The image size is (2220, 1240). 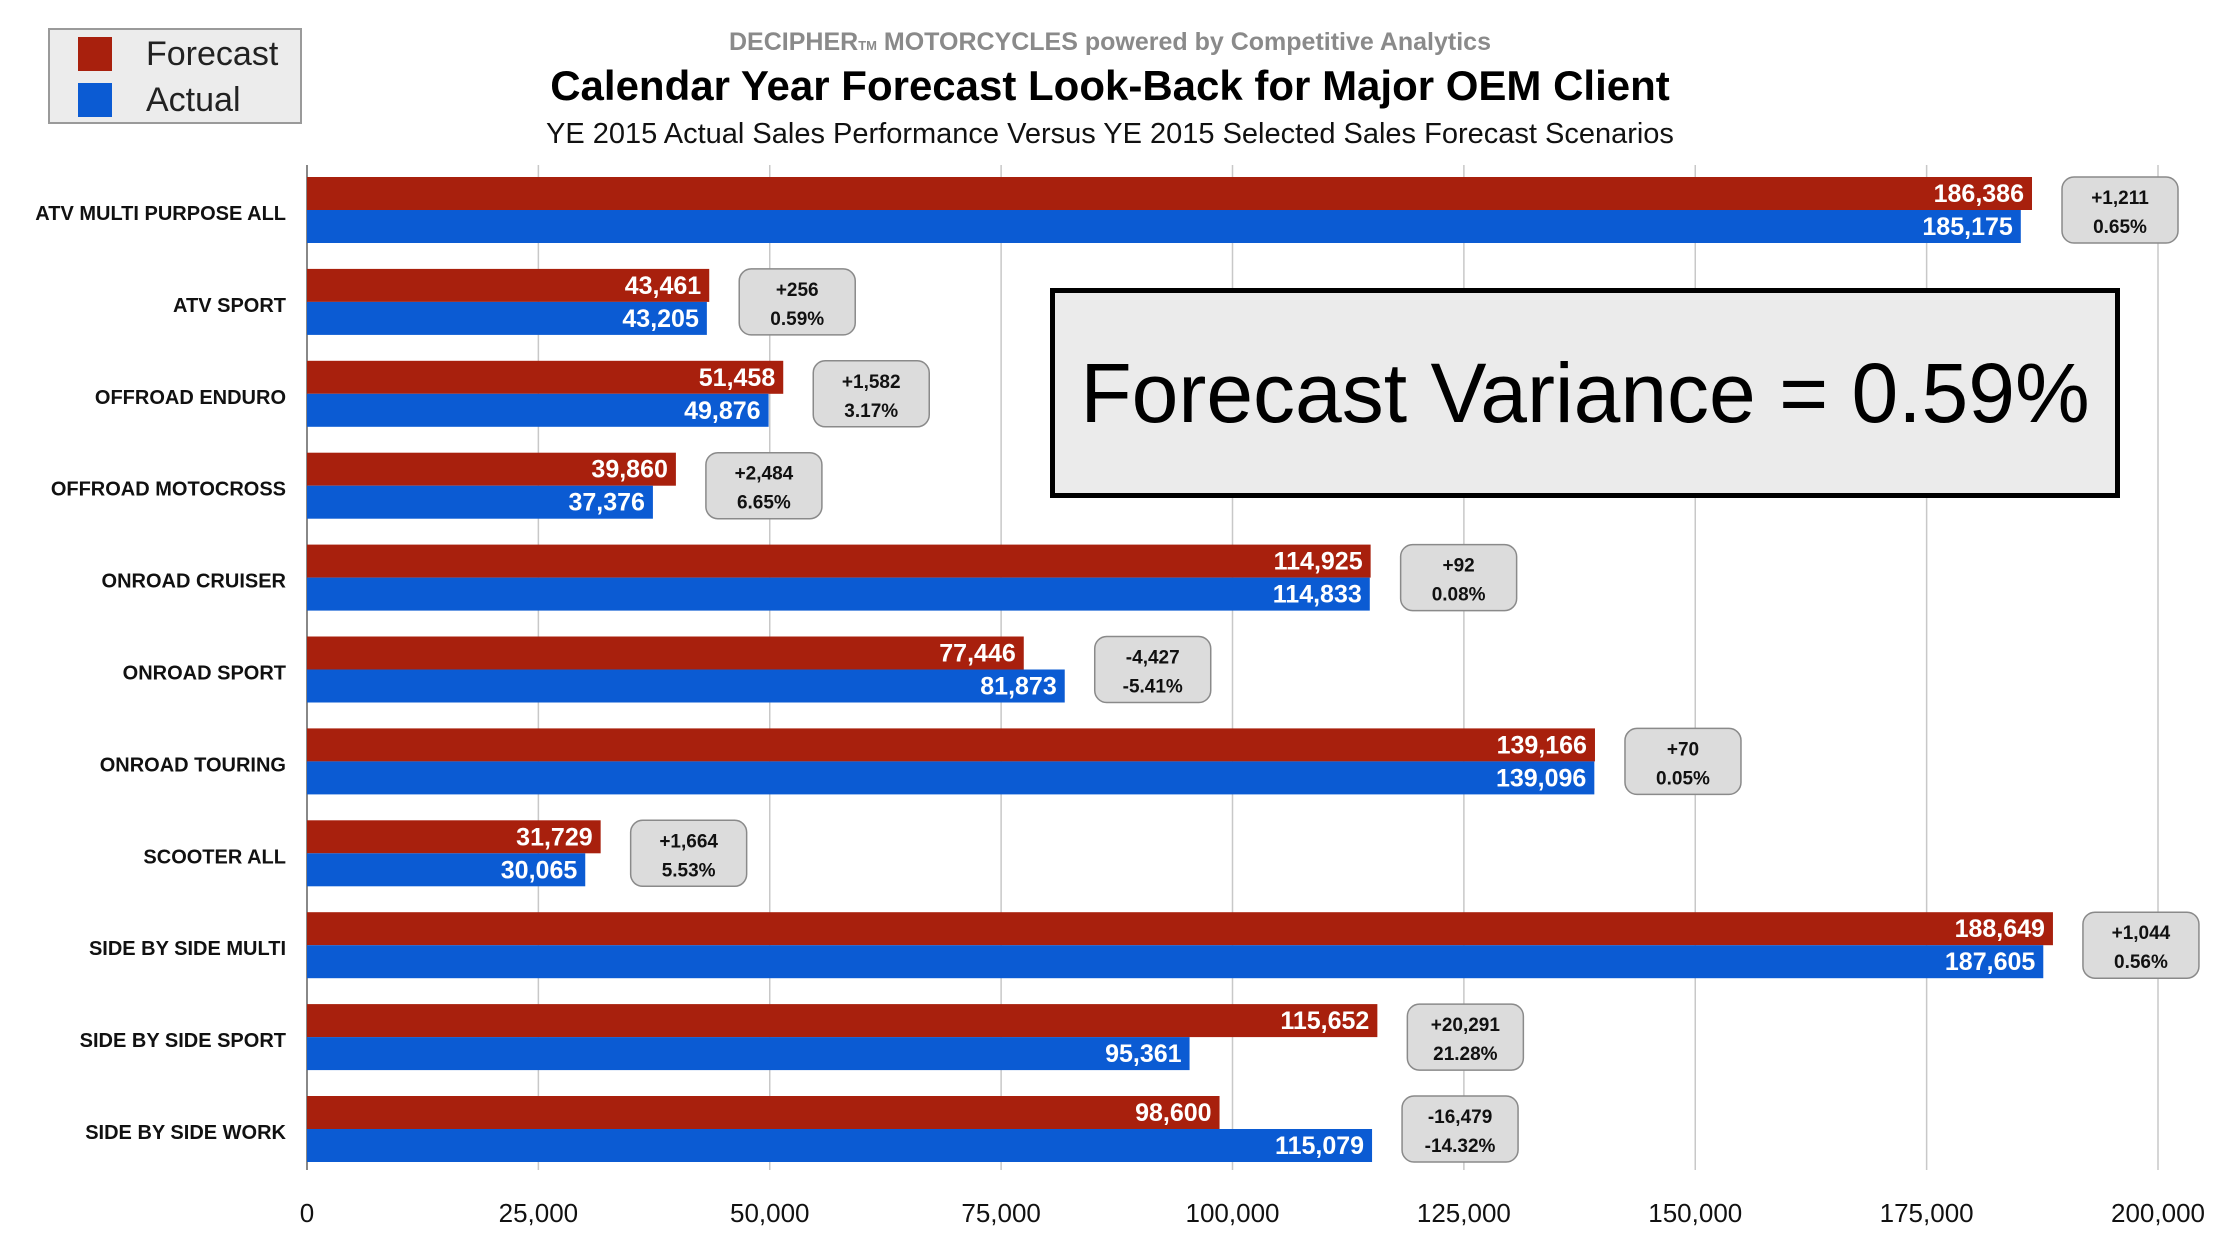 I want to click on forecast-value-label-onroad-cruiser: 114,925, so click(x=1318, y=562).